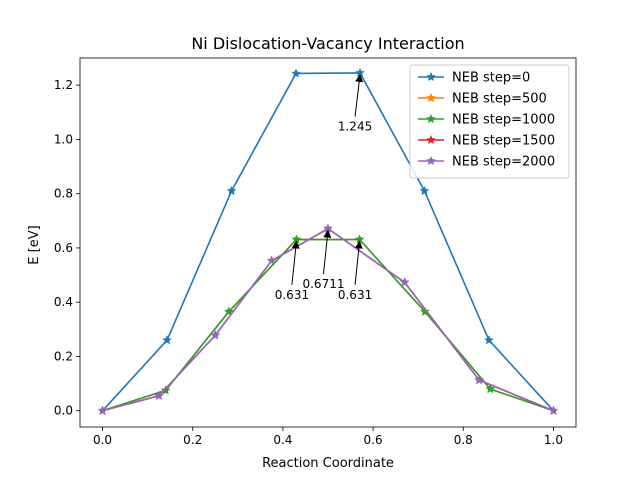 The width and height of the screenshot is (640, 480). What do you see at coordinates (499, 99) in the screenshot?
I see `legend-label: NEB step=500` at bounding box center [499, 99].